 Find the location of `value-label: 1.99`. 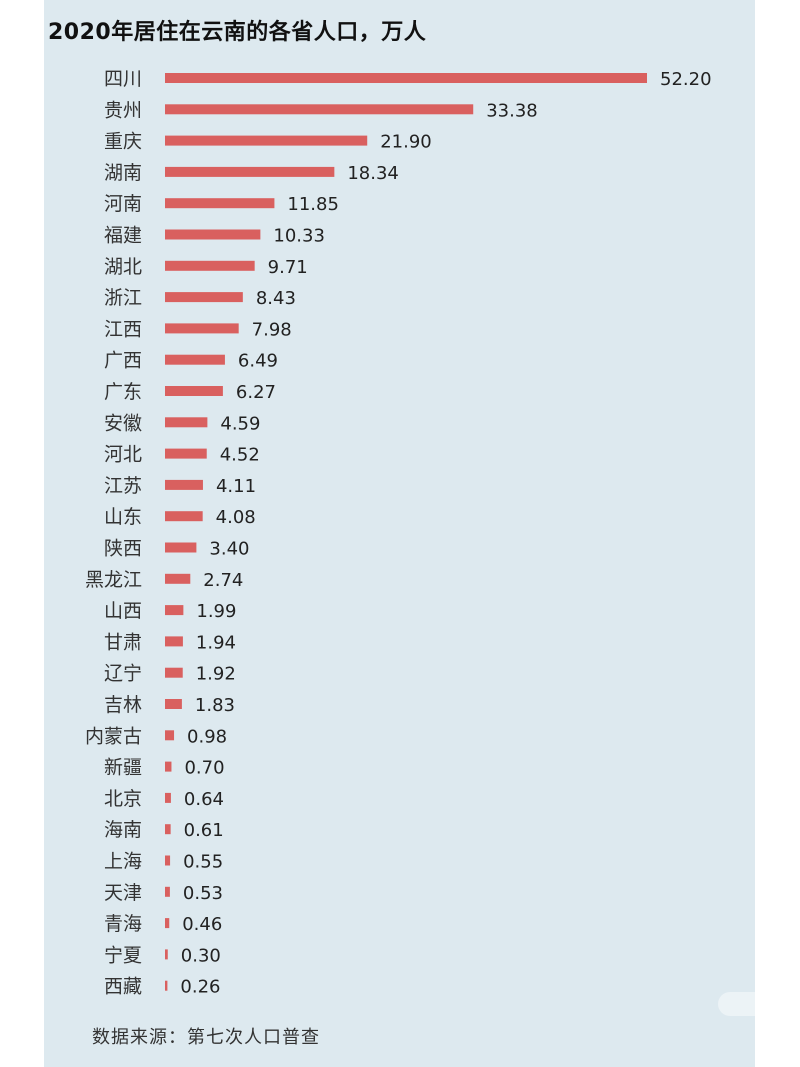

value-label: 1.99 is located at coordinates (216, 611).